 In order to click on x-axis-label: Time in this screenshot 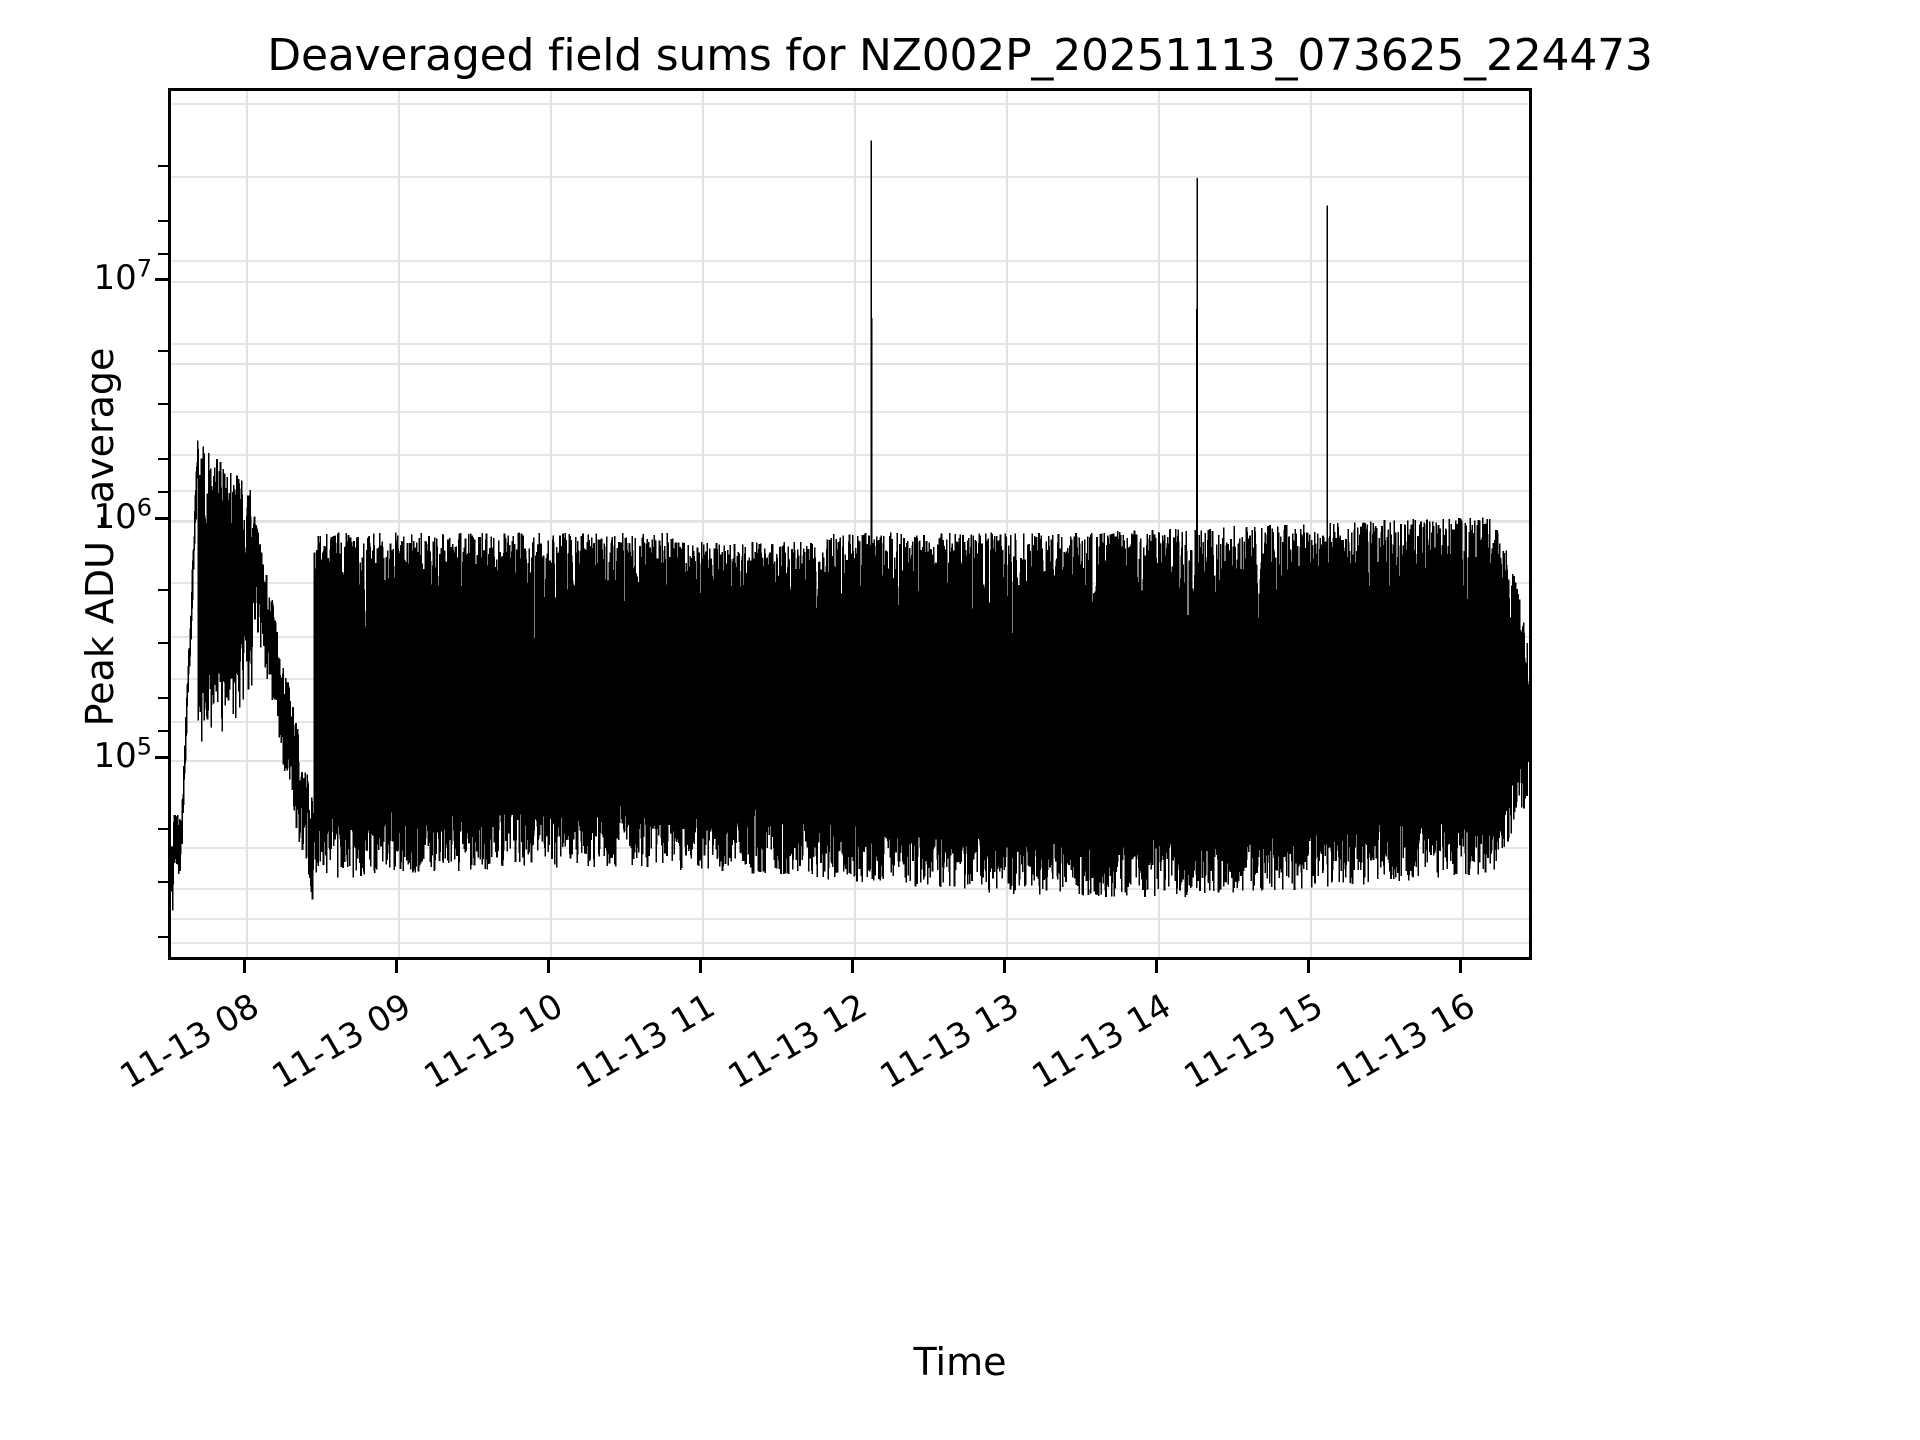, I will do `click(960, 1362)`.